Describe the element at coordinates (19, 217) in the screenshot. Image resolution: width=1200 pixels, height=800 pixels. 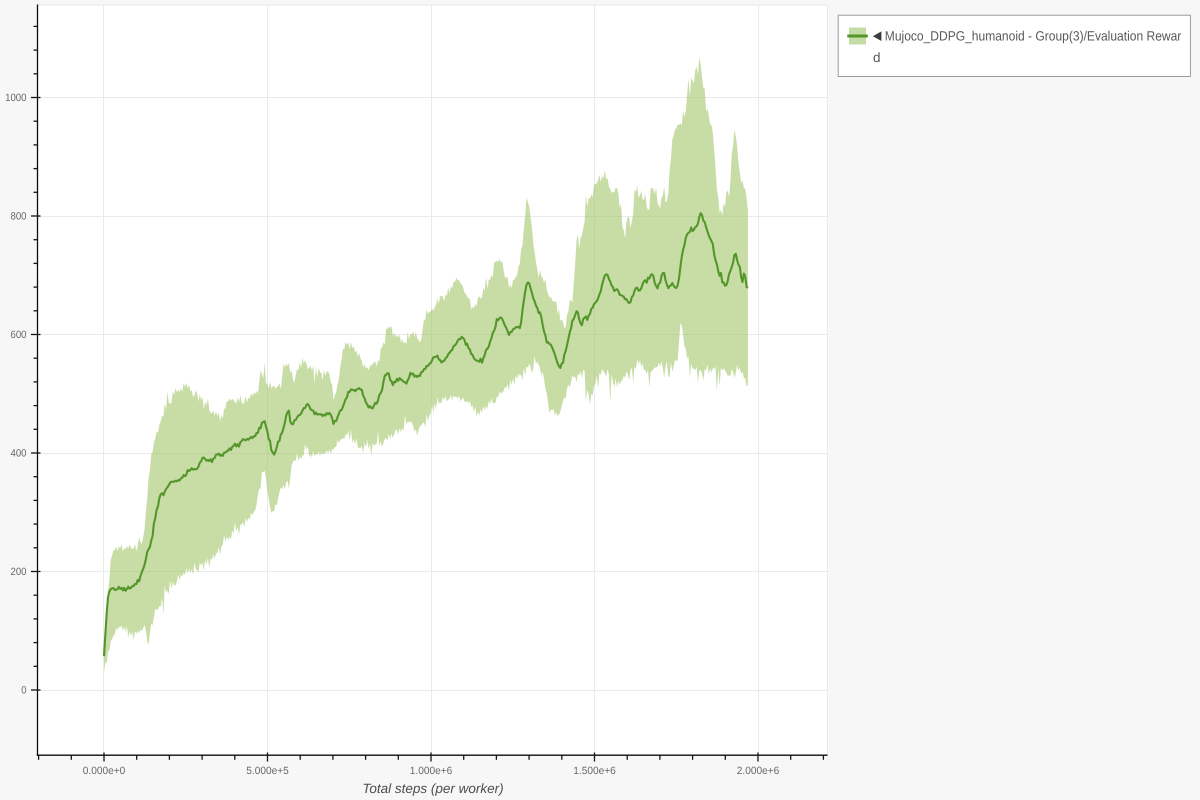
I see `svg-text: 800` at that location.